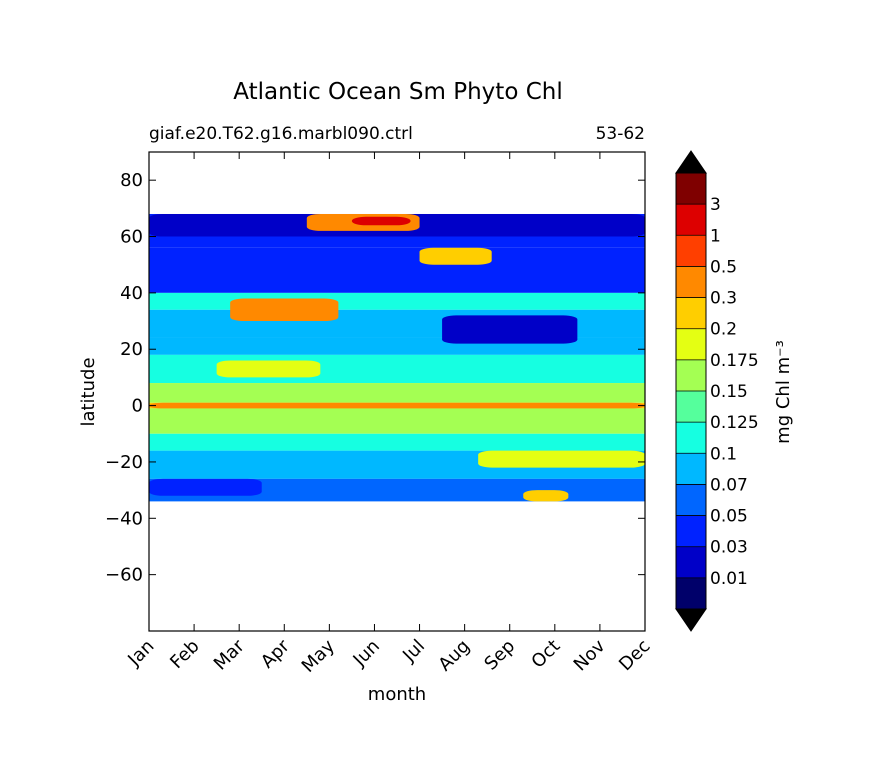  Describe the element at coordinates (366, 653) in the screenshot. I see `x-tick-label: Jun` at that location.